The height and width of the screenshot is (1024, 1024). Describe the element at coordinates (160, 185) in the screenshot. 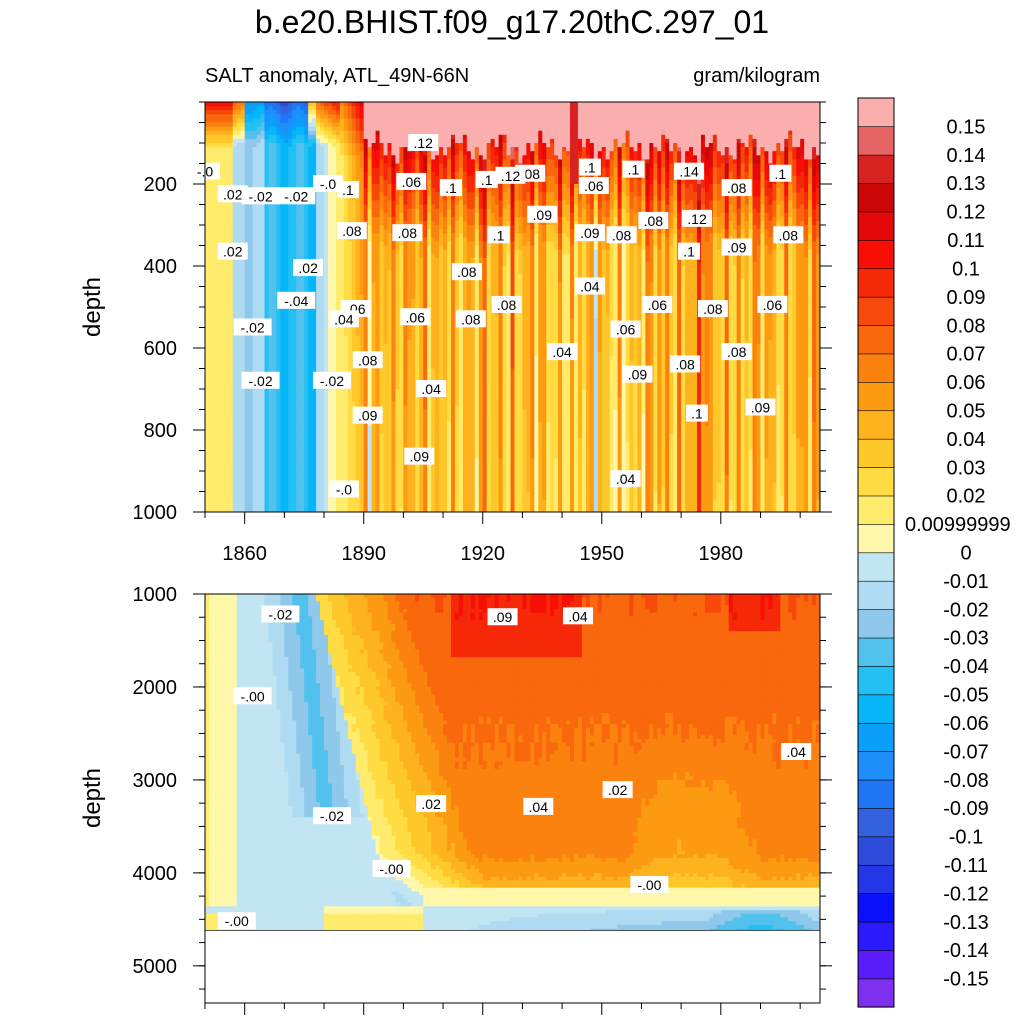

I see `upper-y-tick-label: 200` at that location.